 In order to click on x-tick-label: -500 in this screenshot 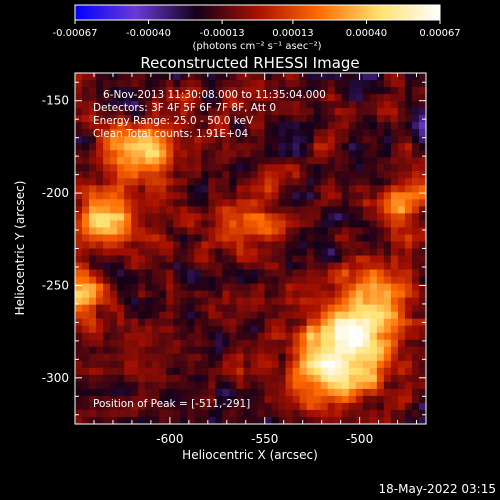, I will do `click(359, 439)`.